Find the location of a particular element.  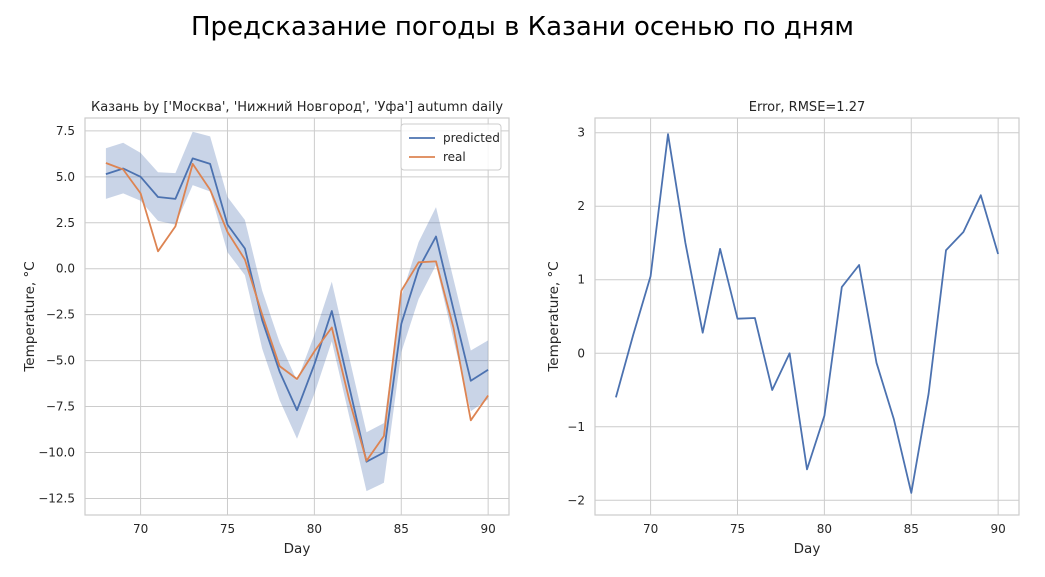

y-tick-label: −5.0 is located at coordinates (60, 361).